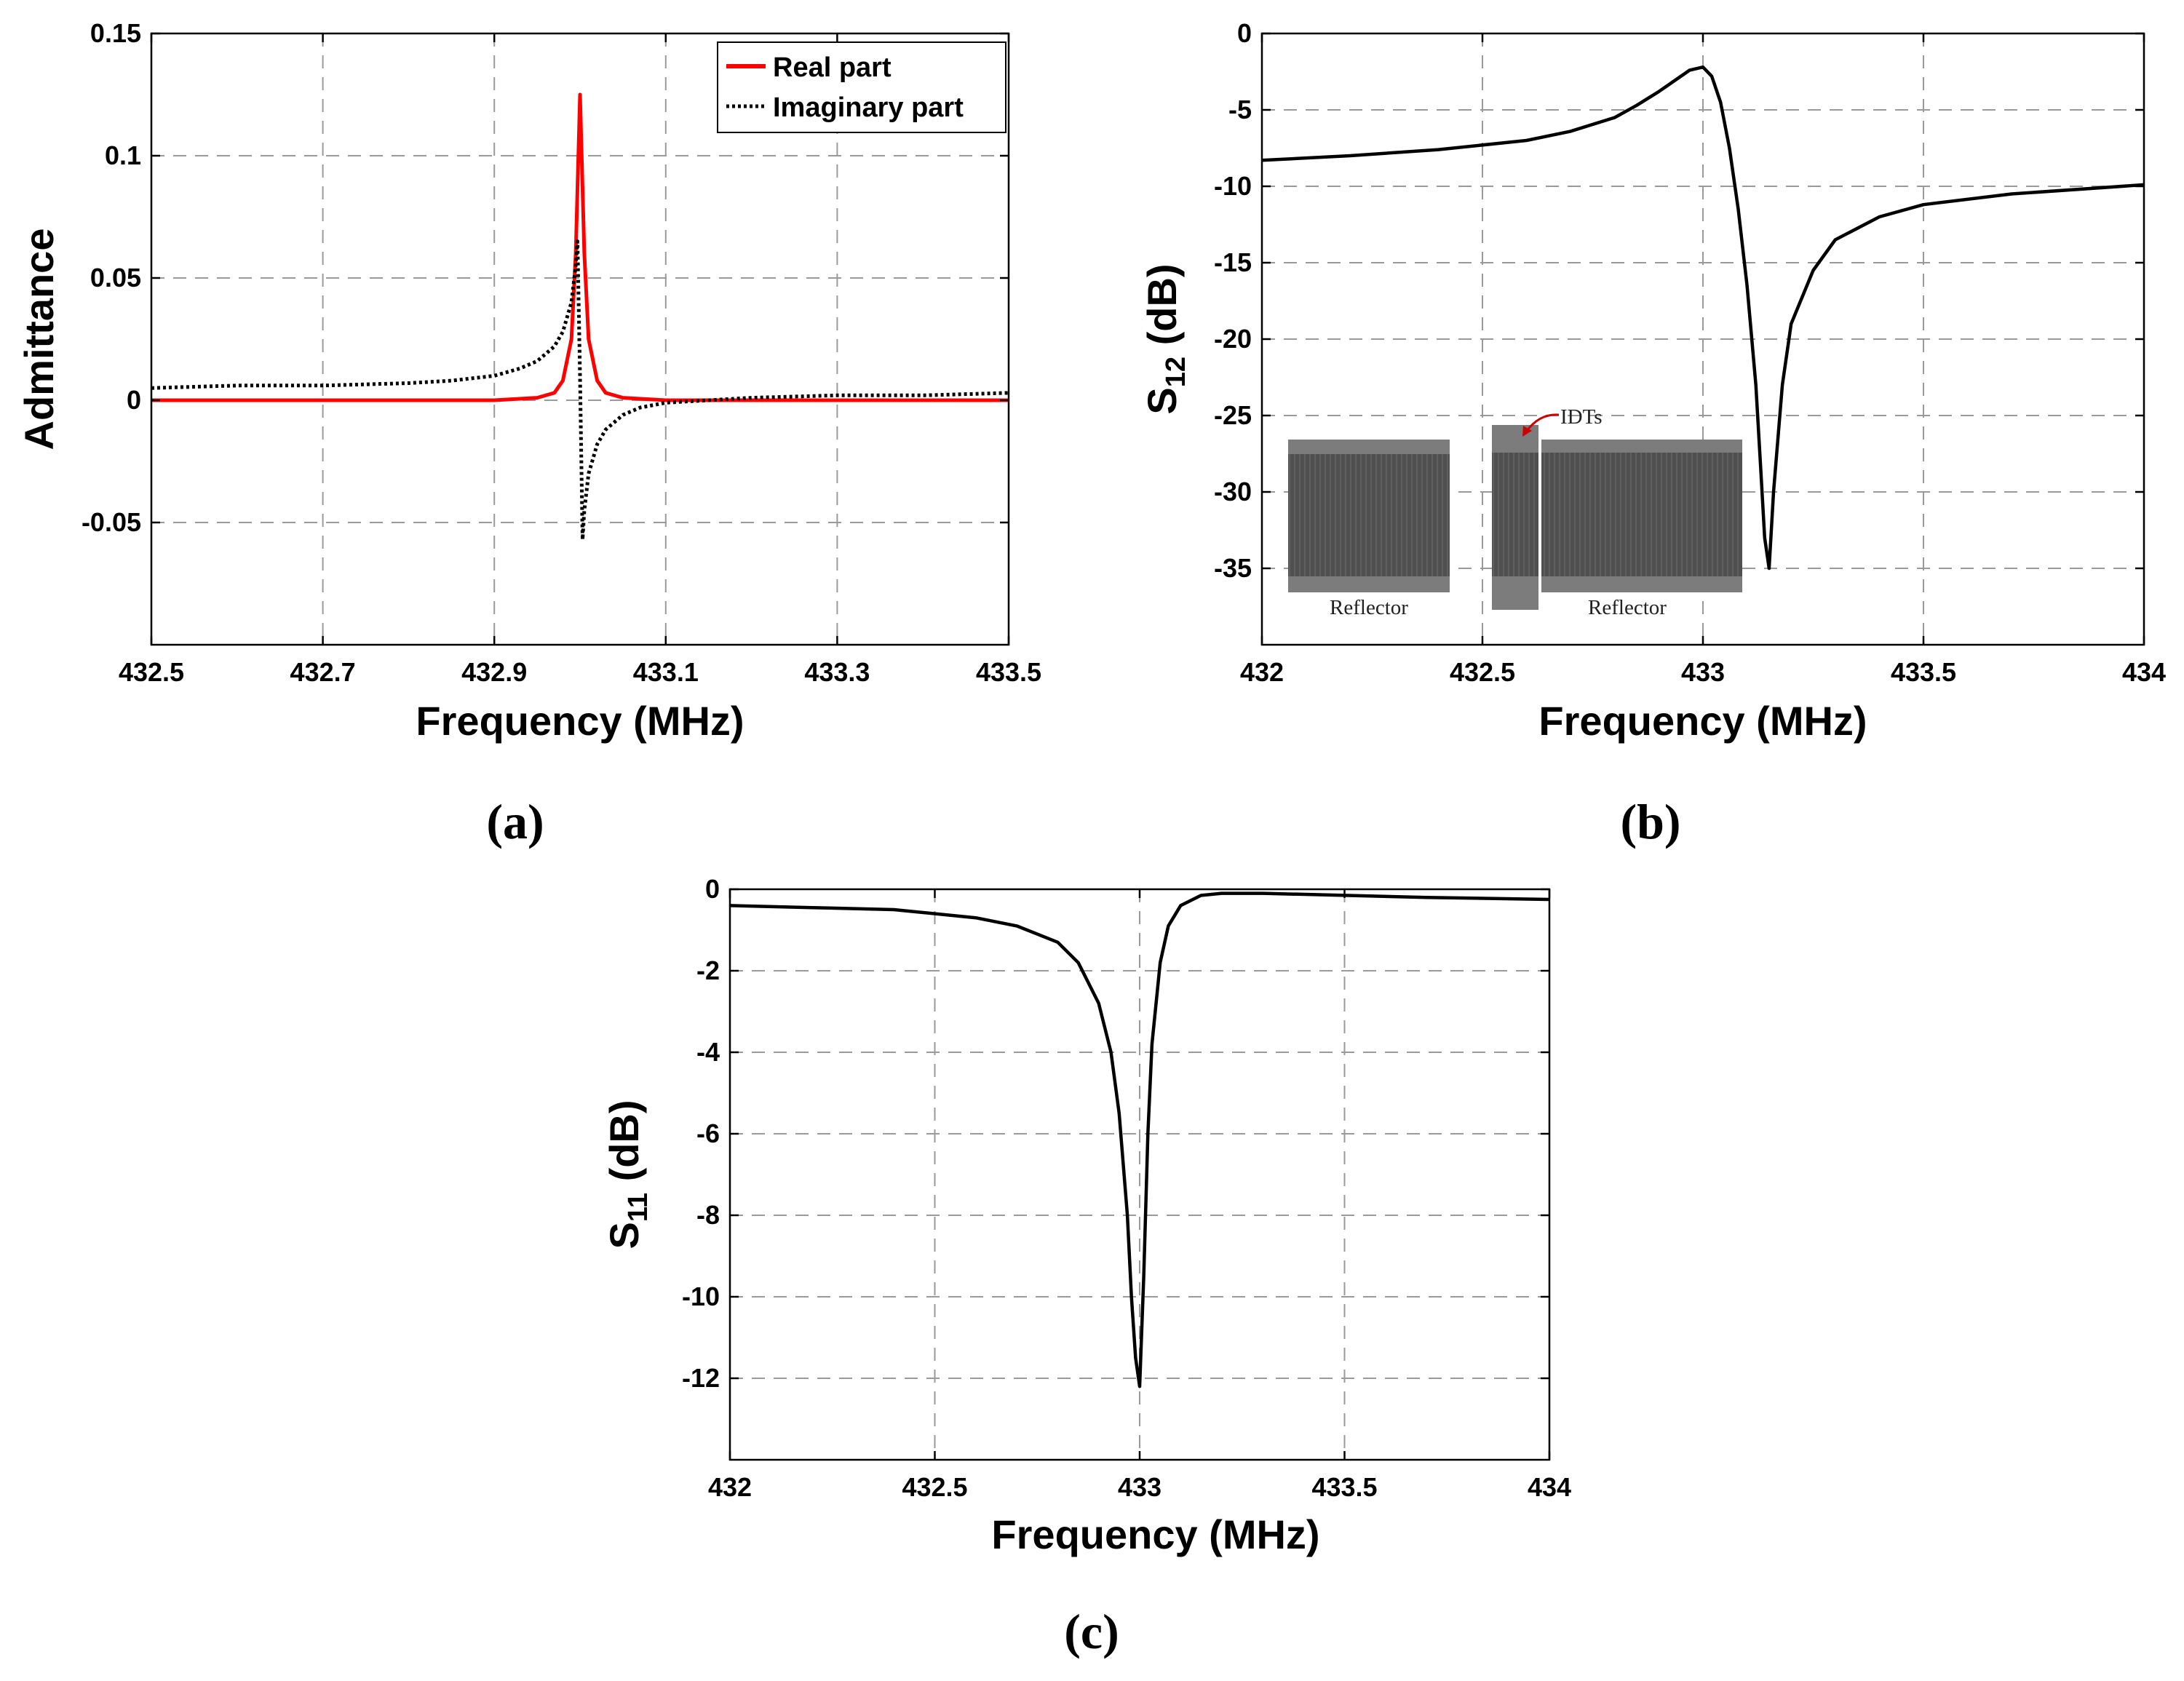  Describe the element at coordinates (1240, 109) in the screenshot. I see `chart-b-ytick-label: -5` at that location.